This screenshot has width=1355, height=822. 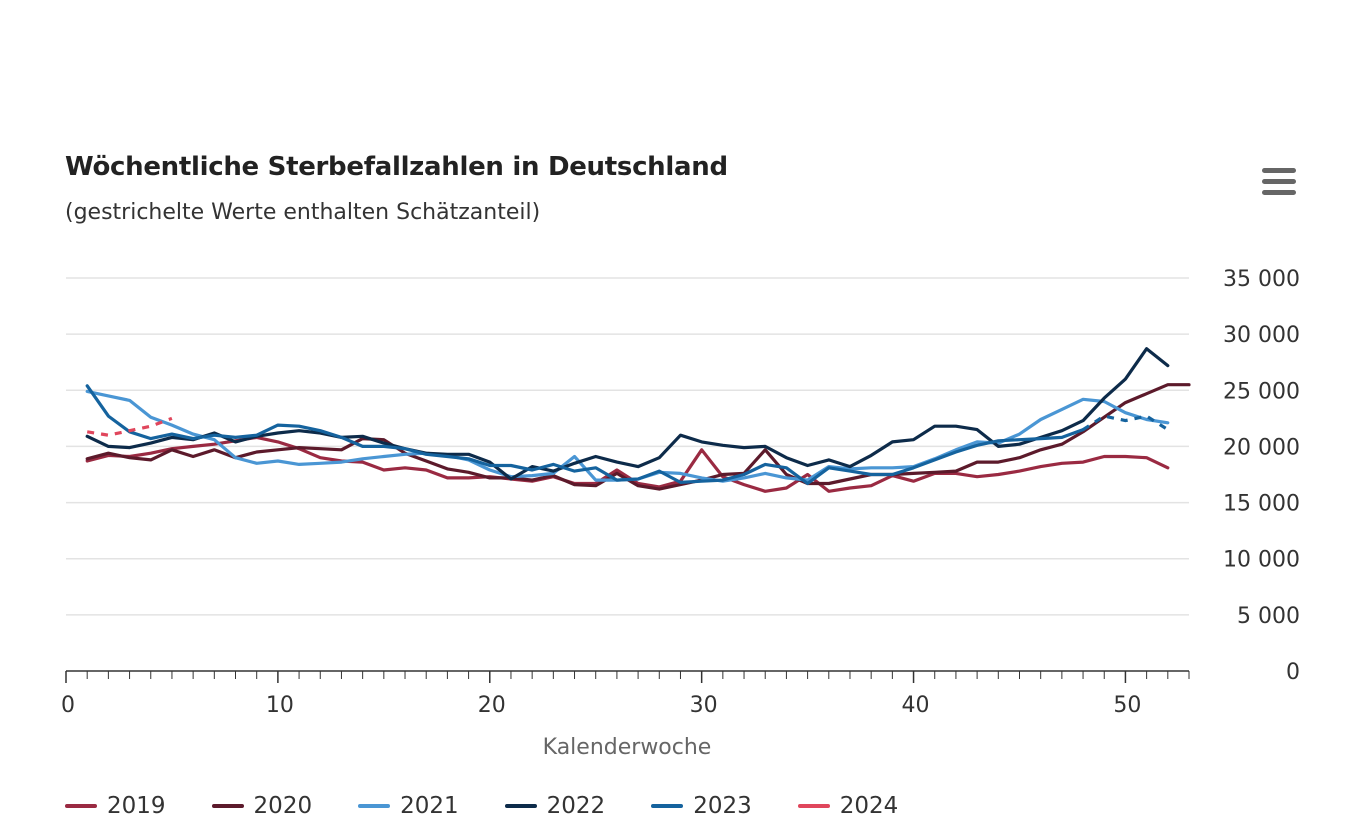 I want to click on hamburger-menu-icon, so click(x=1280, y=183).